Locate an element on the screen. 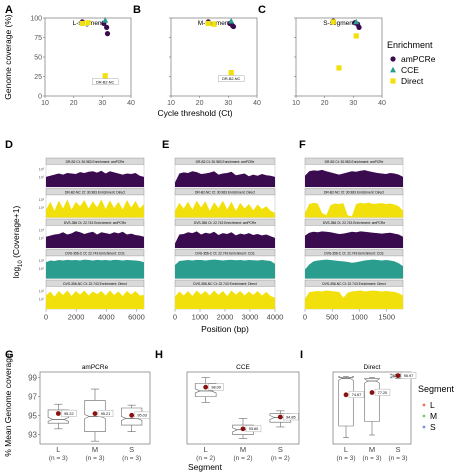  panel-letter-g: G is located at coordinates (9, 355).